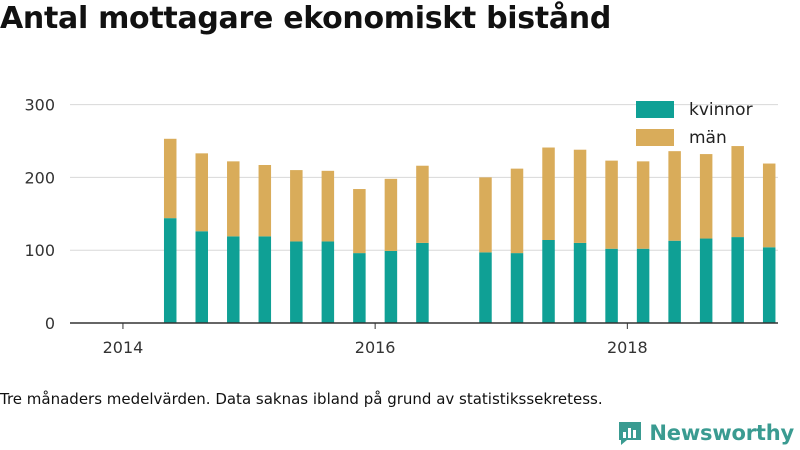 The width and height of the screenshot is (800, 450). I want to click on legend-swatch-kvinnor, so click(655, 109).